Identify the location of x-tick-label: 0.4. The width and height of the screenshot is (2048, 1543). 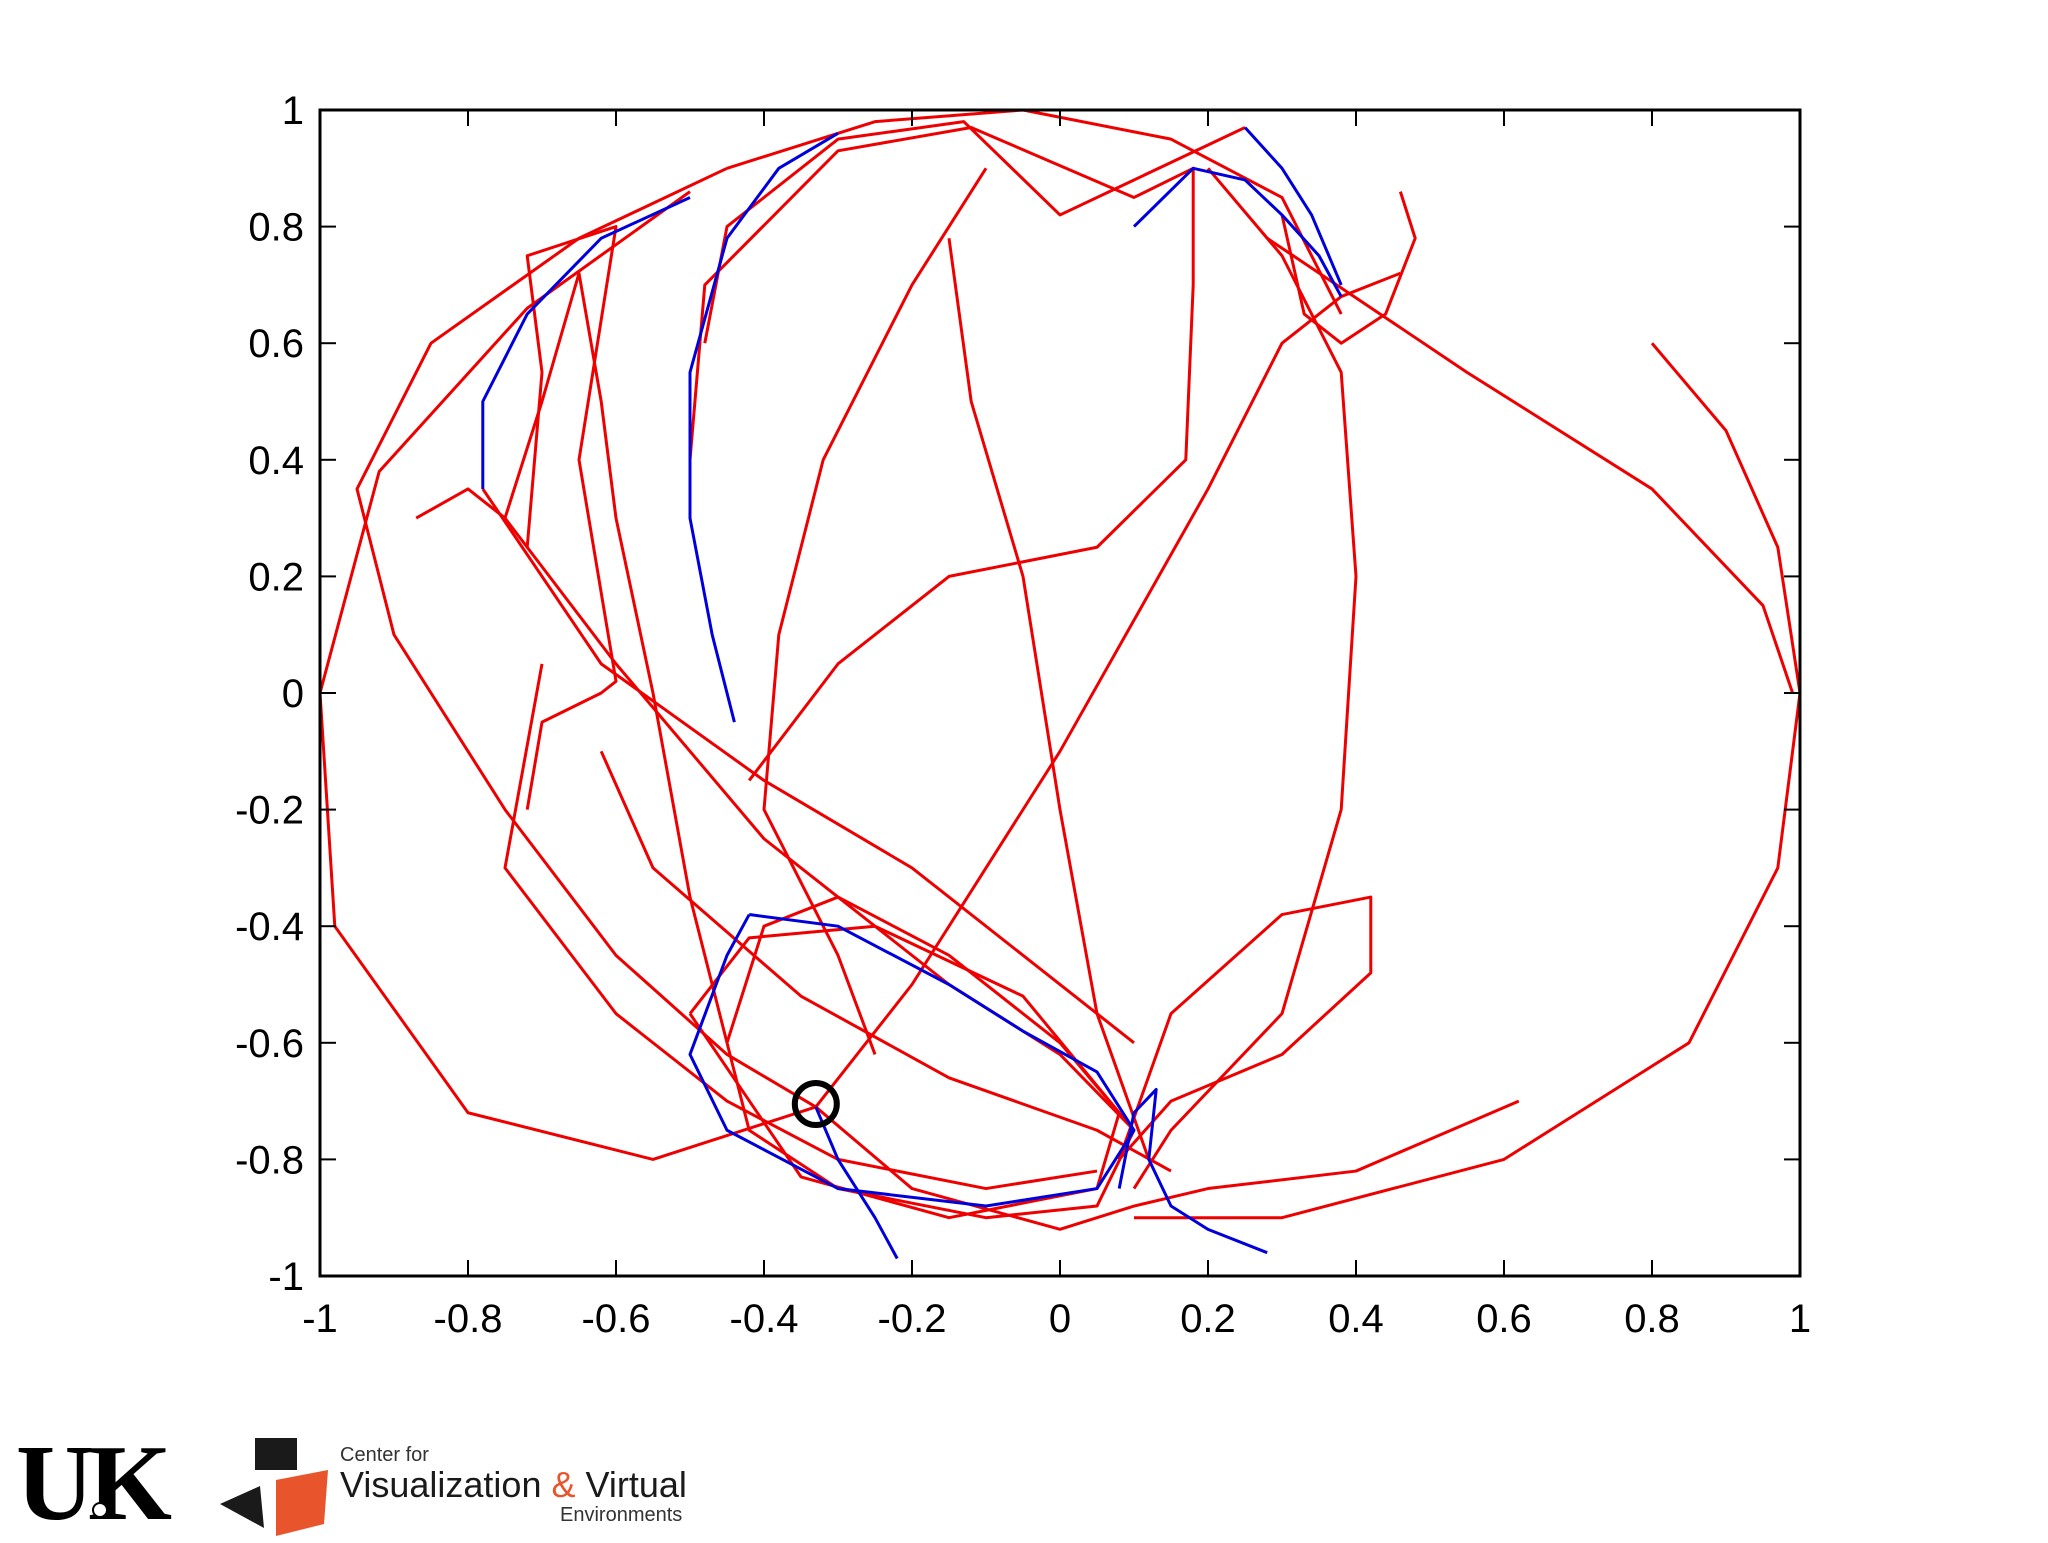
(1356, 1319).